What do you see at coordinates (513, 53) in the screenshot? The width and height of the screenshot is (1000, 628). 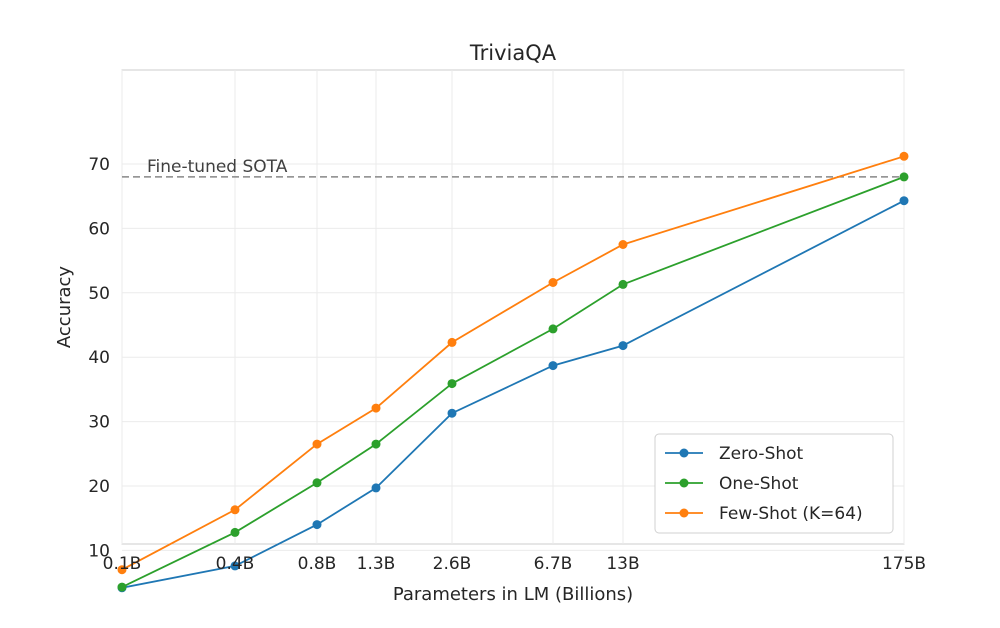 I see `chart-title: TriviaQA` at bounding box center [513, 53].